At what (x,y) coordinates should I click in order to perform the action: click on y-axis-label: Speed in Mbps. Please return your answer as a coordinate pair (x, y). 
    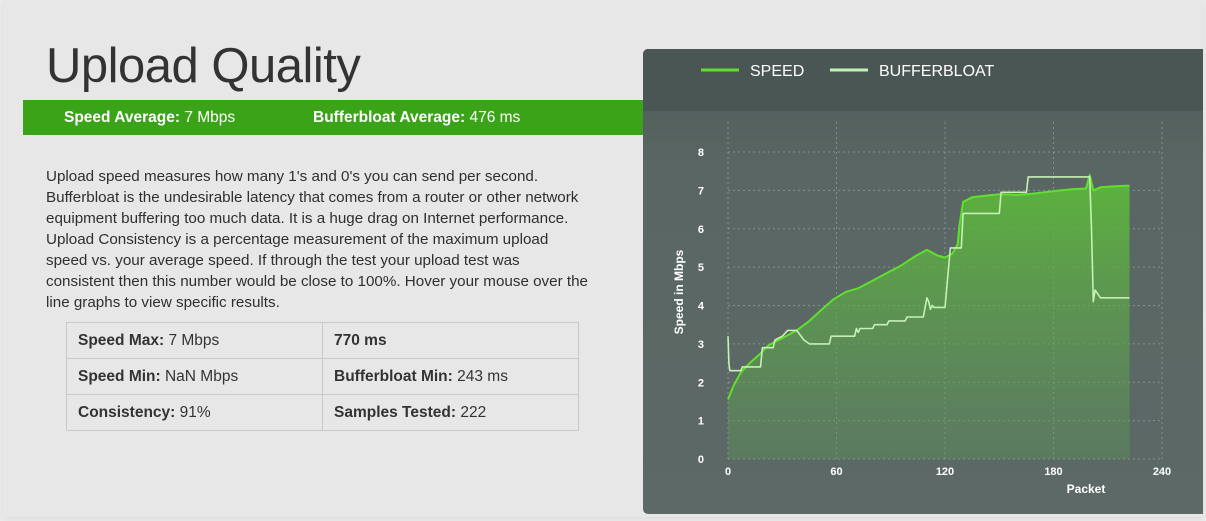
    Looking at the image, I should click on (679, 291).